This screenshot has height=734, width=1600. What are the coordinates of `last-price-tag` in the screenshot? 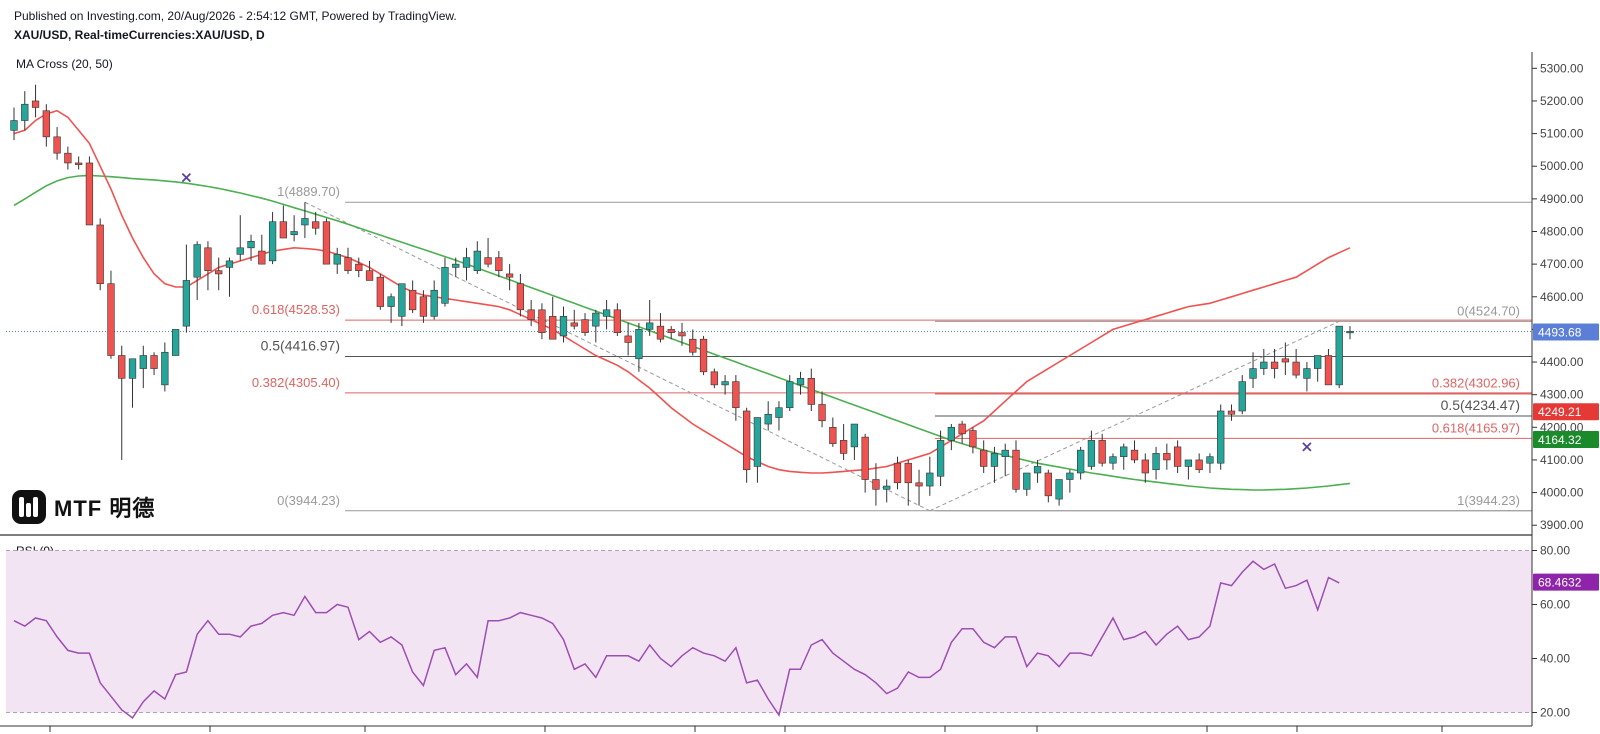 It's located at (1566, 332).